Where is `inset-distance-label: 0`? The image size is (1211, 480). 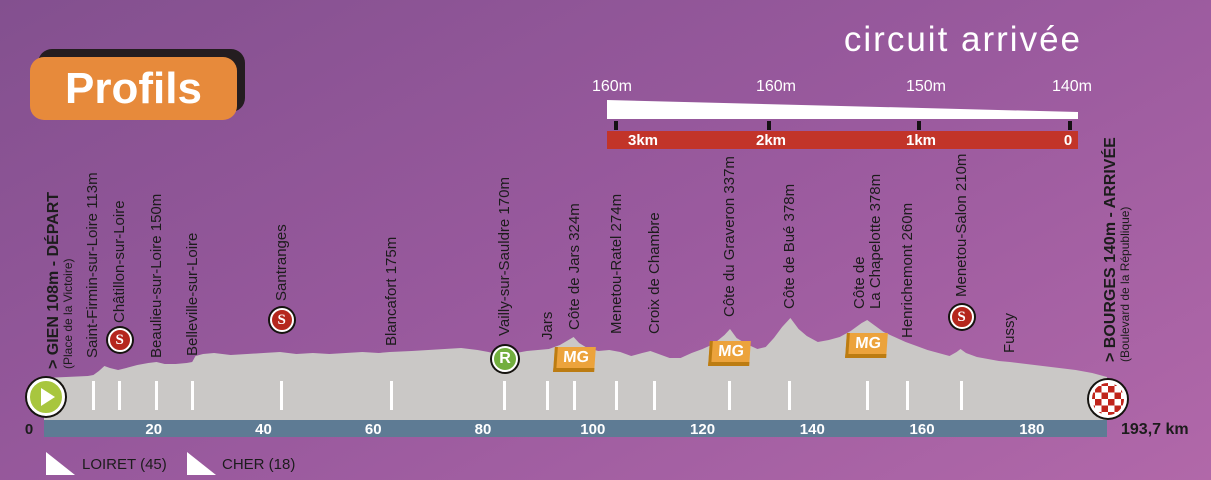 inset-distance-label: 0 is located at coordinates (1068, 140).